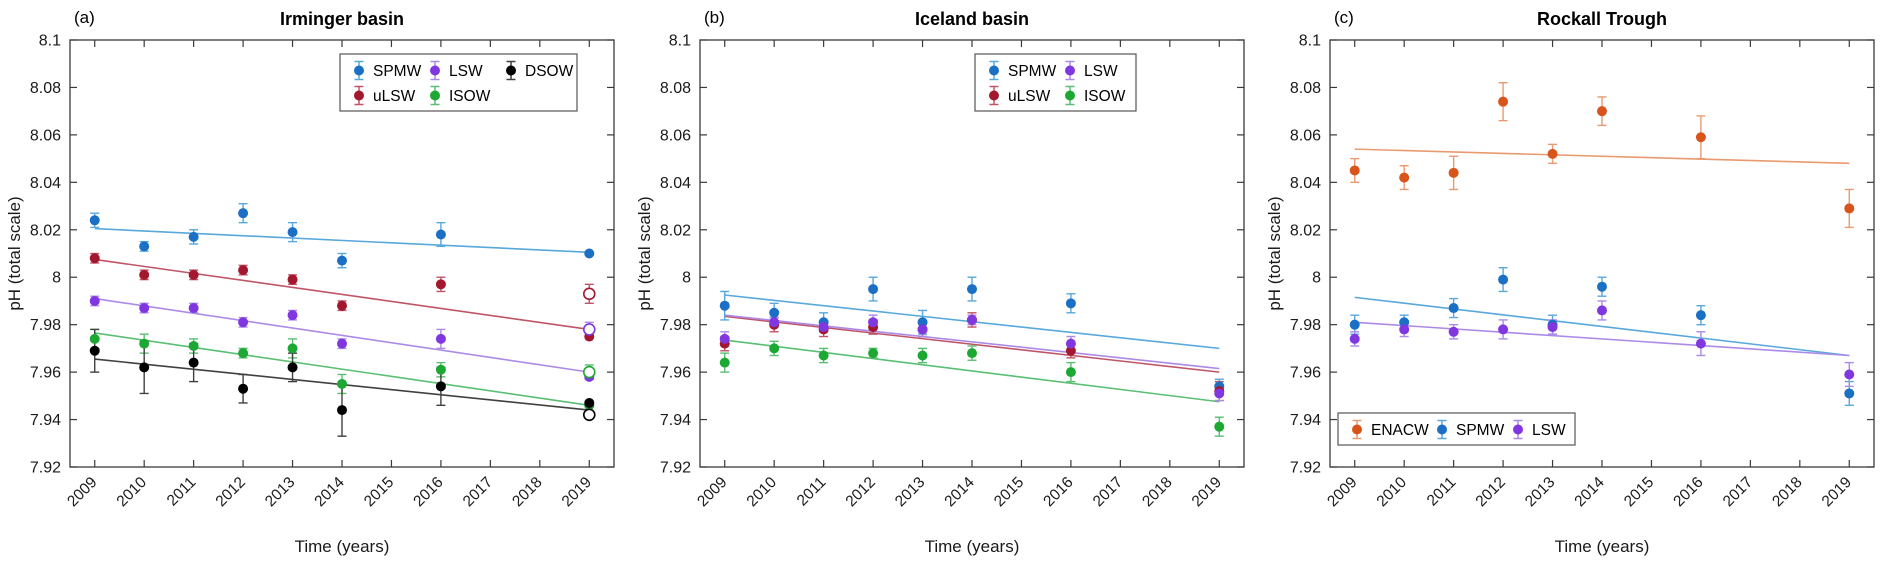  I want to click on y-tick-label: 8.02, so click(45, 230).